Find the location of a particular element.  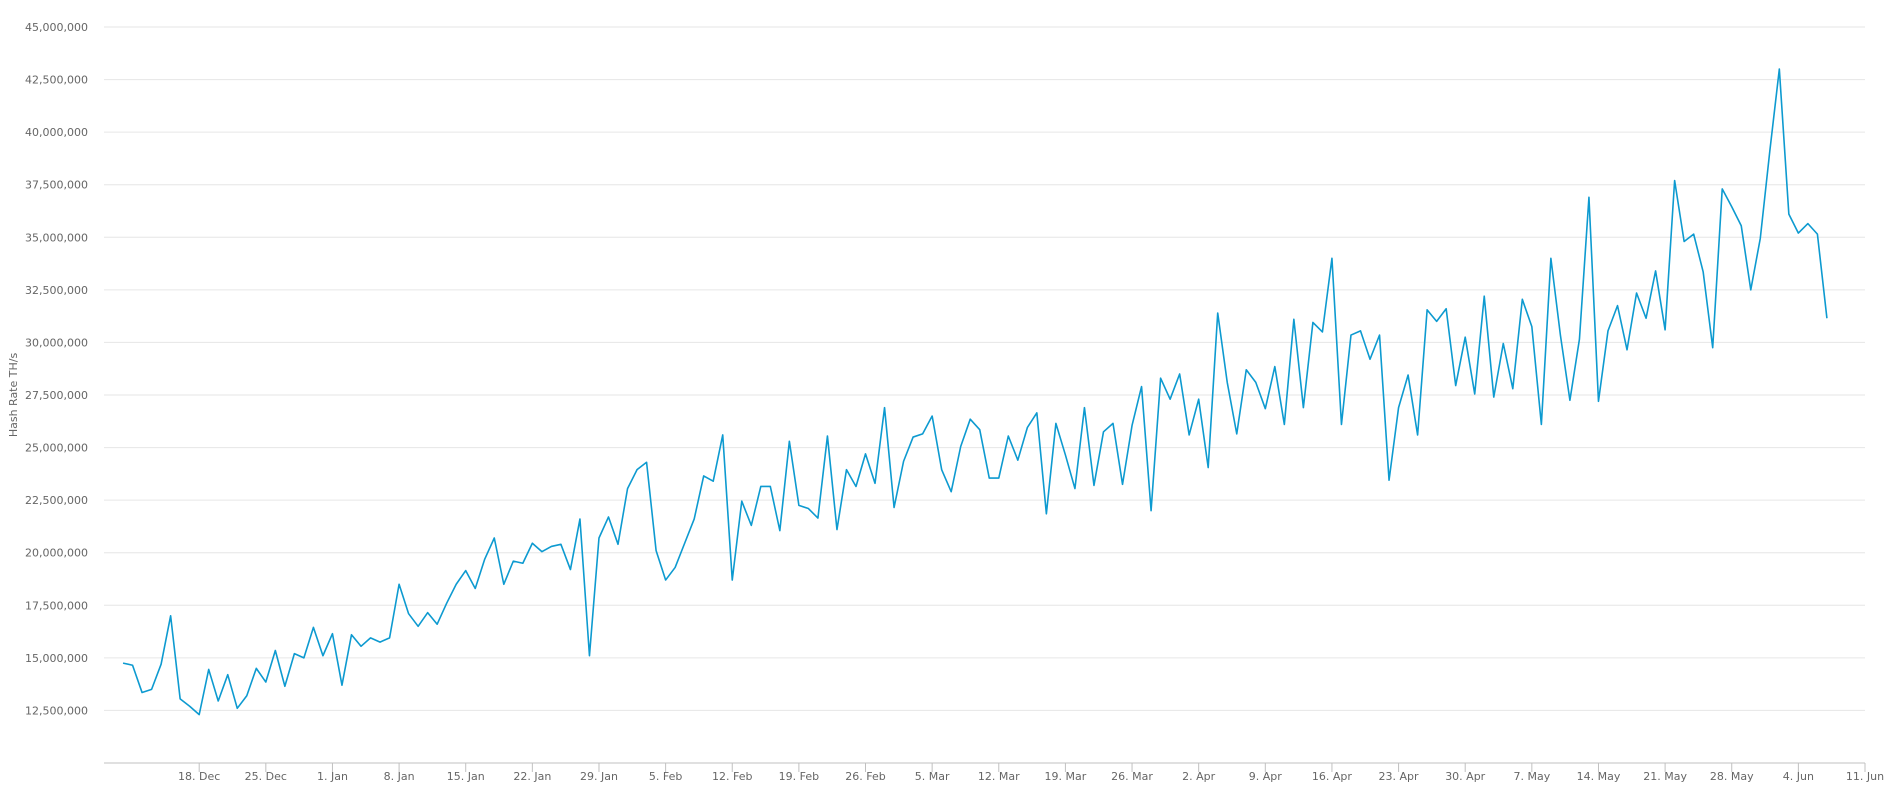

x-tick-label: 22. Jan is located at coordinates (532, 776).